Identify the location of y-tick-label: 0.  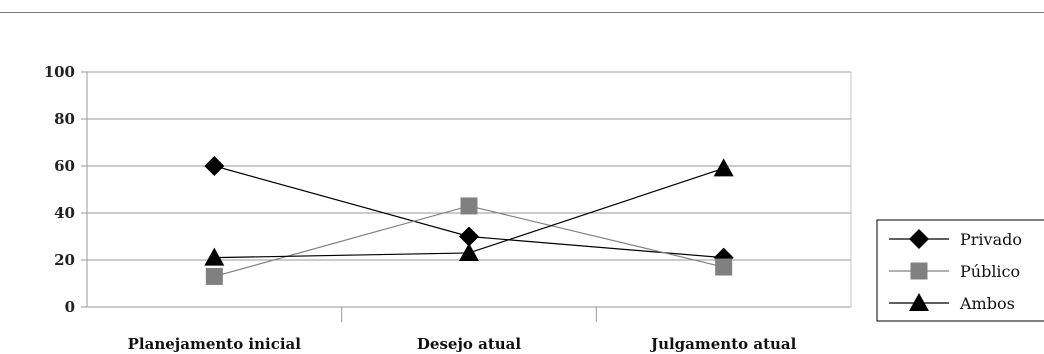
(70, 307).